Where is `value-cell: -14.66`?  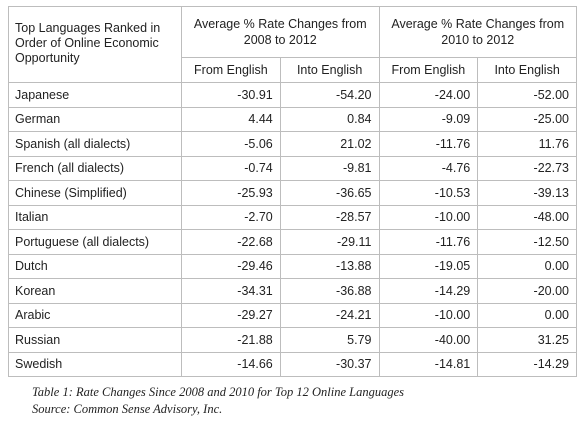 value-cell: -14.66 is located at coordinates (231, 364).